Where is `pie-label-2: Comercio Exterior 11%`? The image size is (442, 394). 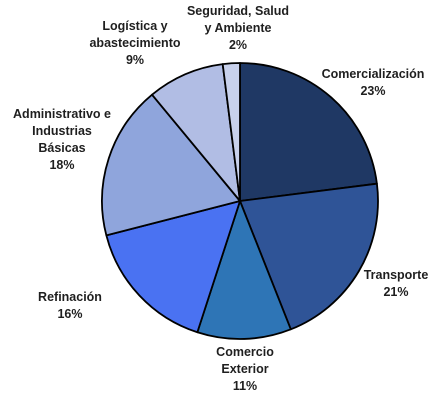 pie-label-2: Comercio Exterior 11% is located at coordinates (245, 369).